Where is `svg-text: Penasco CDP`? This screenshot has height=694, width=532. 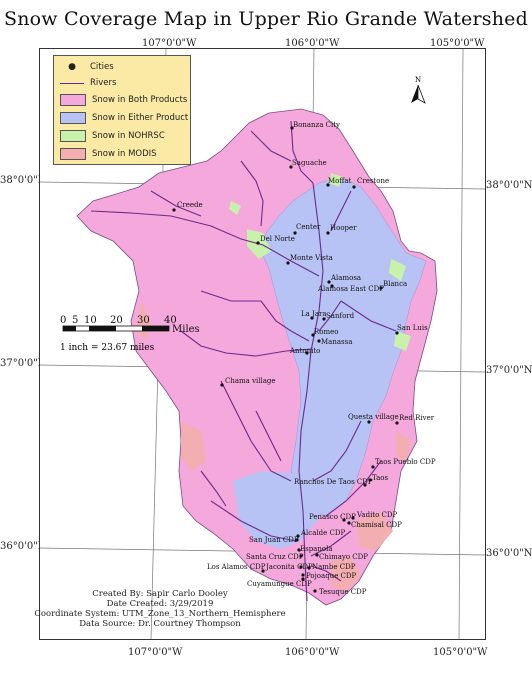 svg-text: Penasco CDP is located at coordinates (332, 517).